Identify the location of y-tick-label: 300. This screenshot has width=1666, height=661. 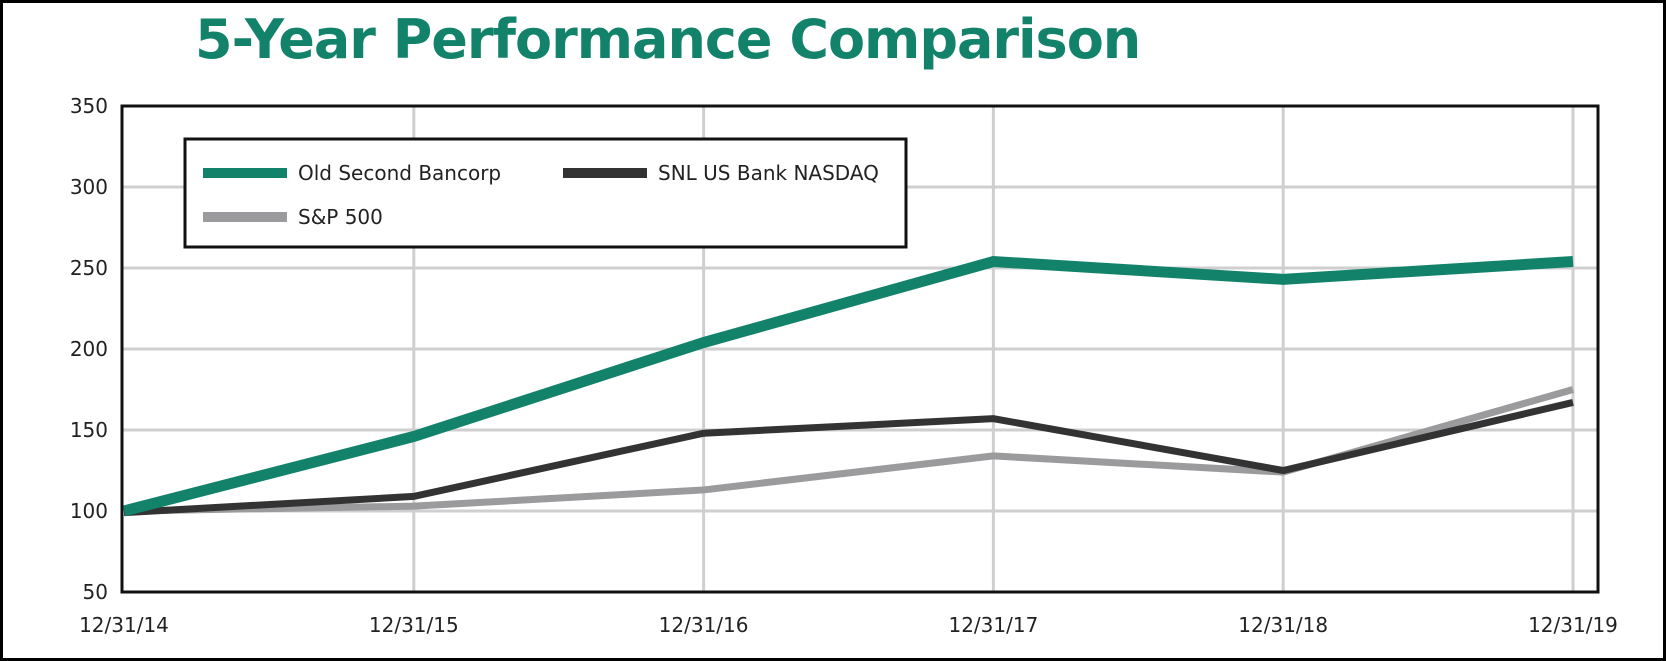
(89, 187).